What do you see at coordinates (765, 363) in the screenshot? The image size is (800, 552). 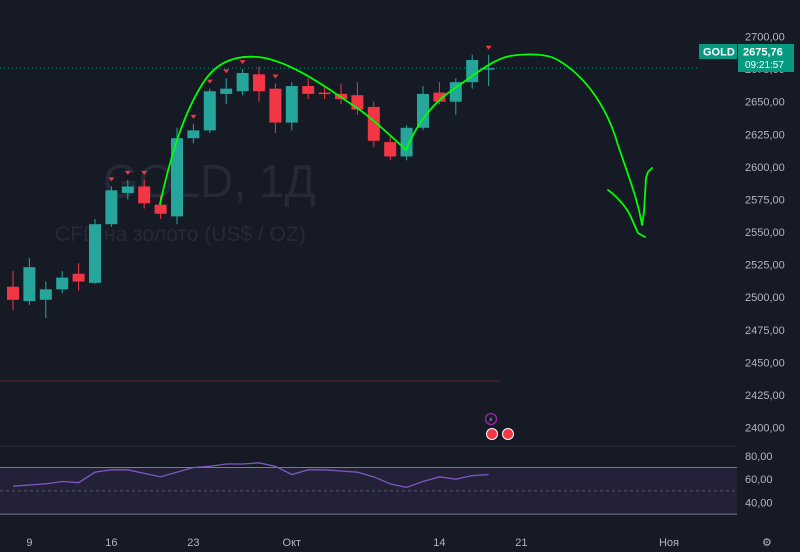 I see `price-tick-label: 2450,00` at bounding box center [765, 363].